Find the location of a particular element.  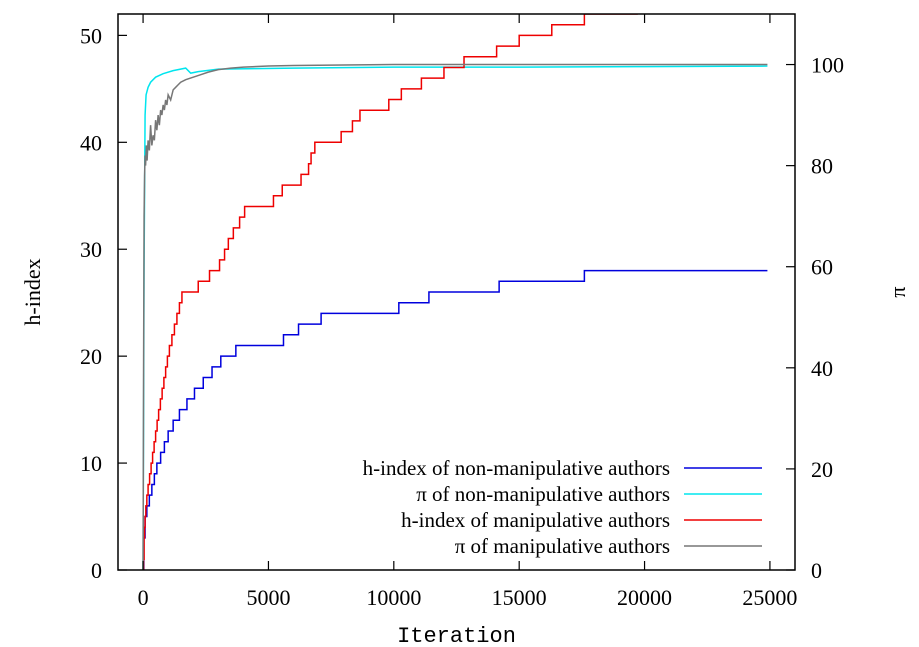

x-tick-label: 10000 is located at coordinates (393, 597).